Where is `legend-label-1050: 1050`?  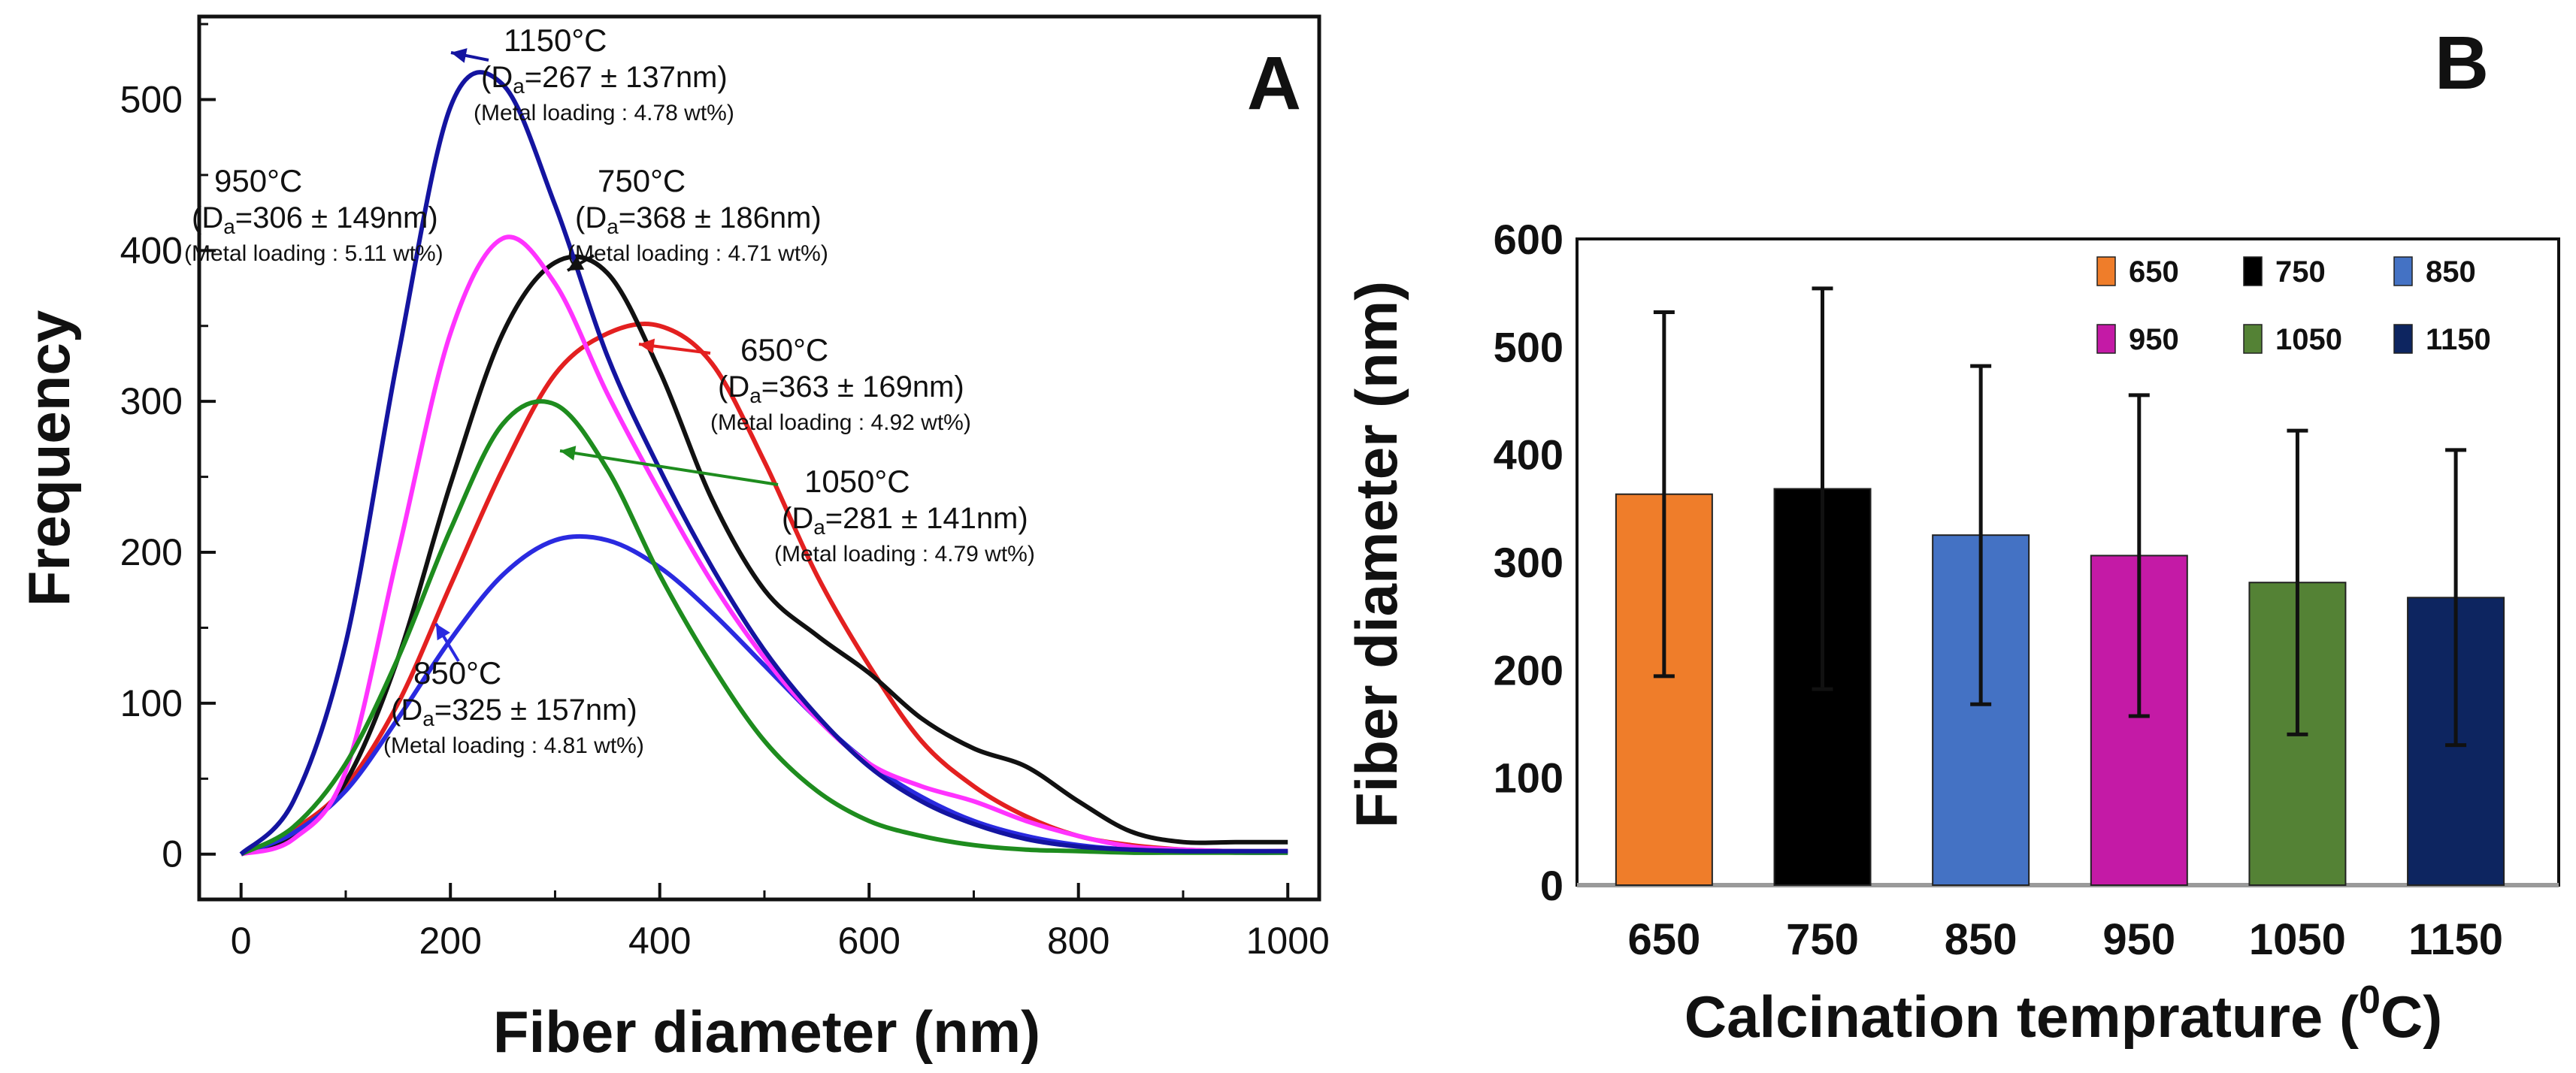
legend-label-1050: 1050 is located at coordinates (2308, 339).